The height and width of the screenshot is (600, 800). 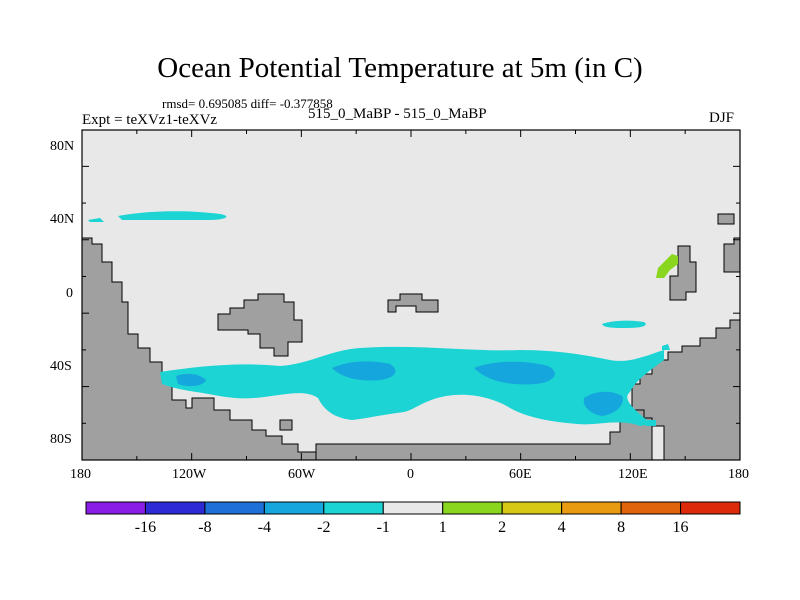 What do you see at coordinates (247, 103) in the screenshot?
I see `stats-label: rmsd= 0.695085 diff= -0.377858` at bounding box center [247, 103].